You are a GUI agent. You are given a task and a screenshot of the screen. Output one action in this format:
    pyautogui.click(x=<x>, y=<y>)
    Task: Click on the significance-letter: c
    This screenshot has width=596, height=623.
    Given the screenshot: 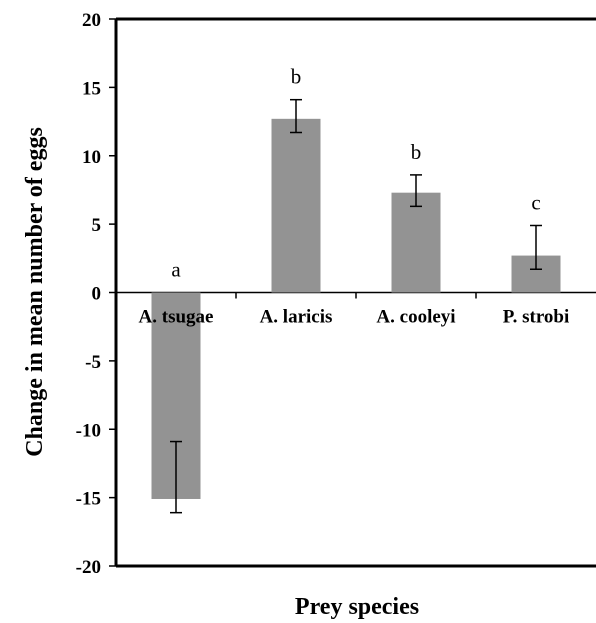 What is the action you would take?
    pyautogui.click(x=535, y=202)
    